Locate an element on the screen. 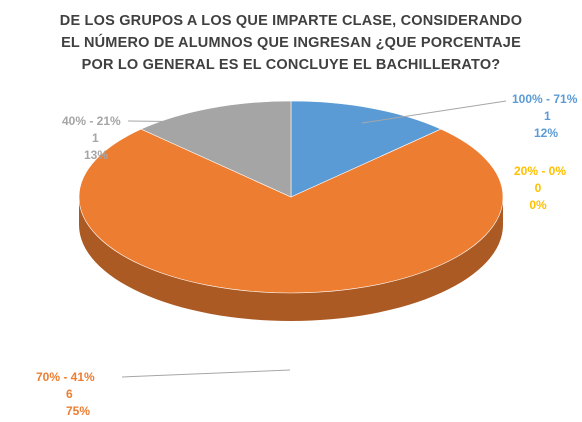 This screenshot has height=422, width=582. data-label-count: 0 is located at coordinates (538, 188).